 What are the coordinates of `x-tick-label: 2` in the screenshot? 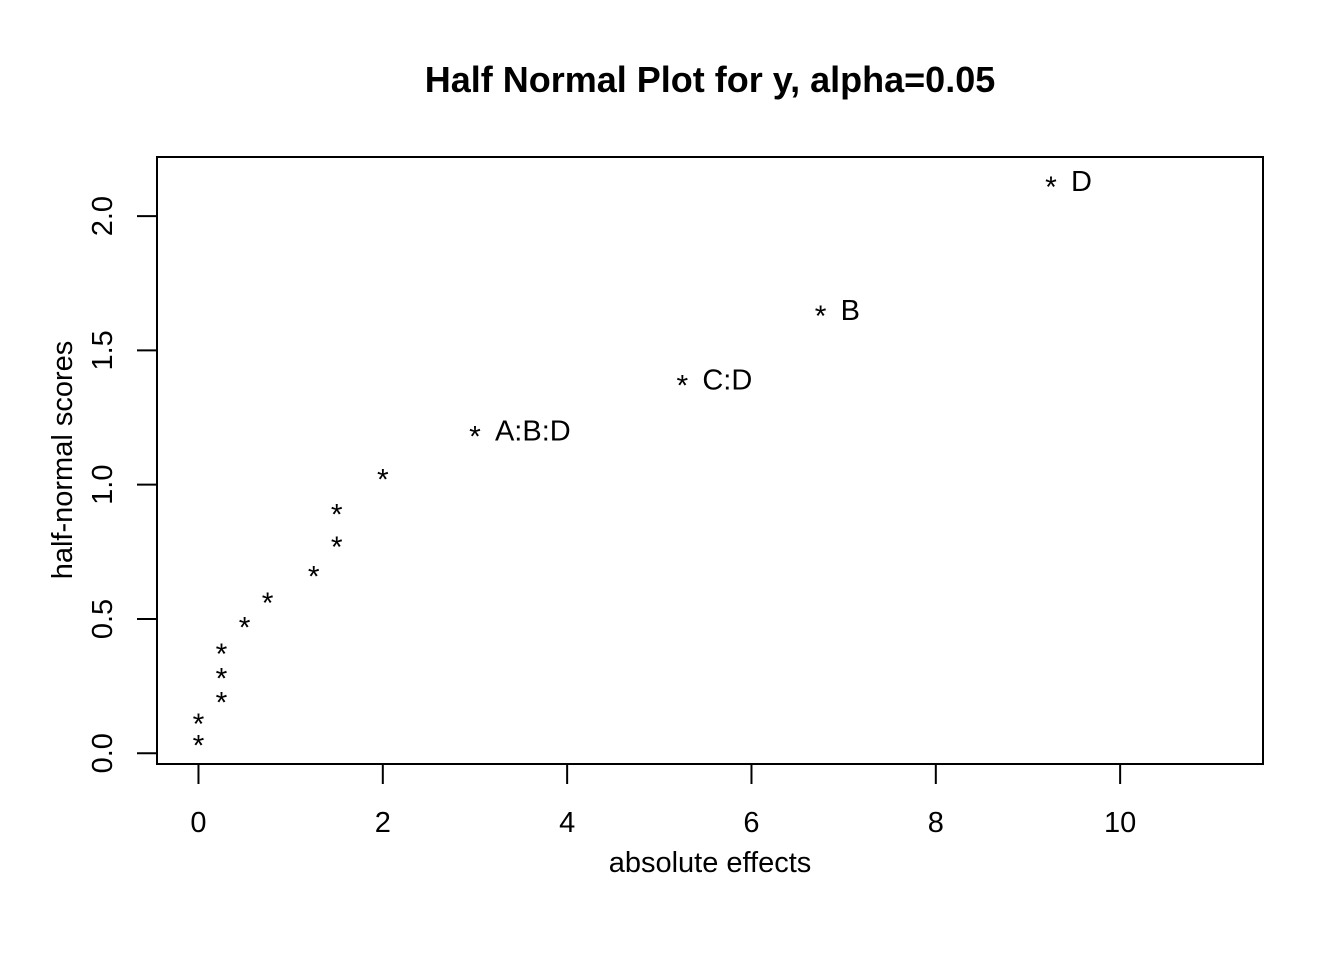 It's located at (383, 823).